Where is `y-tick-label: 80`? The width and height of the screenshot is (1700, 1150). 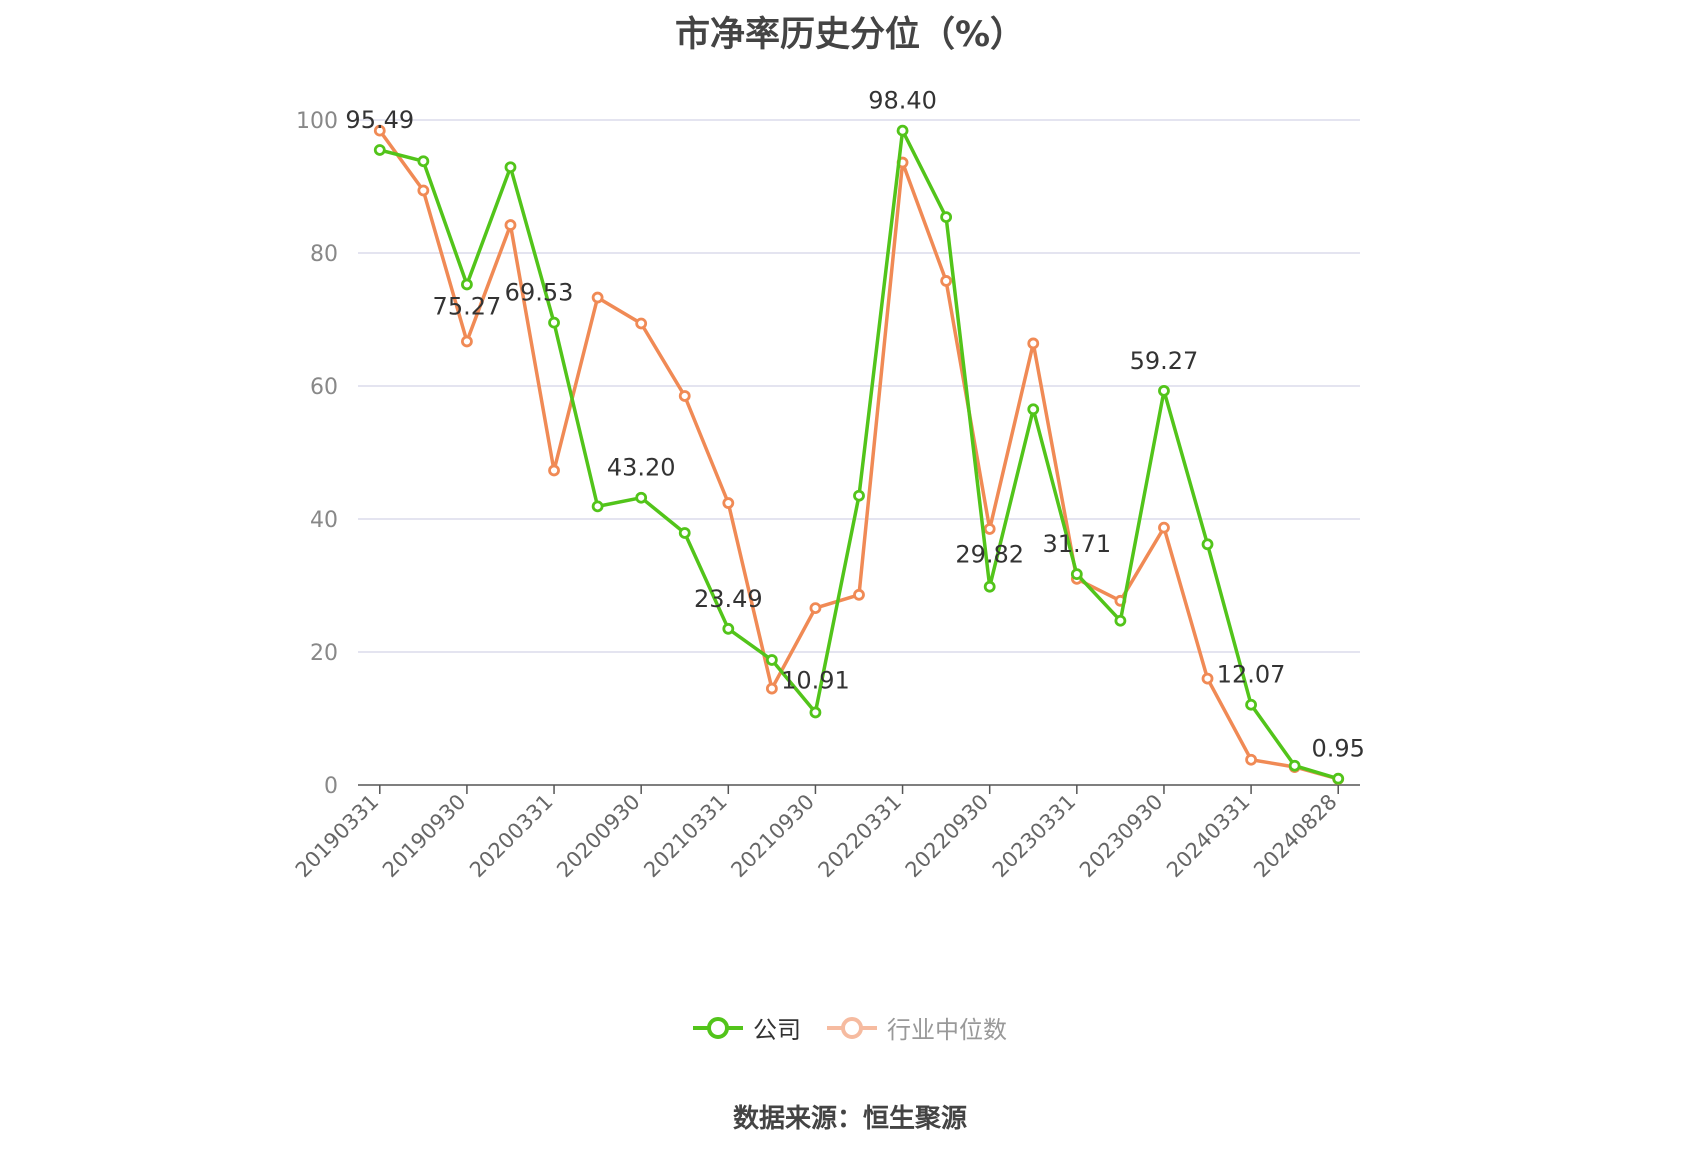
y-tick-label: 80 is located at coordinates (324, 254).